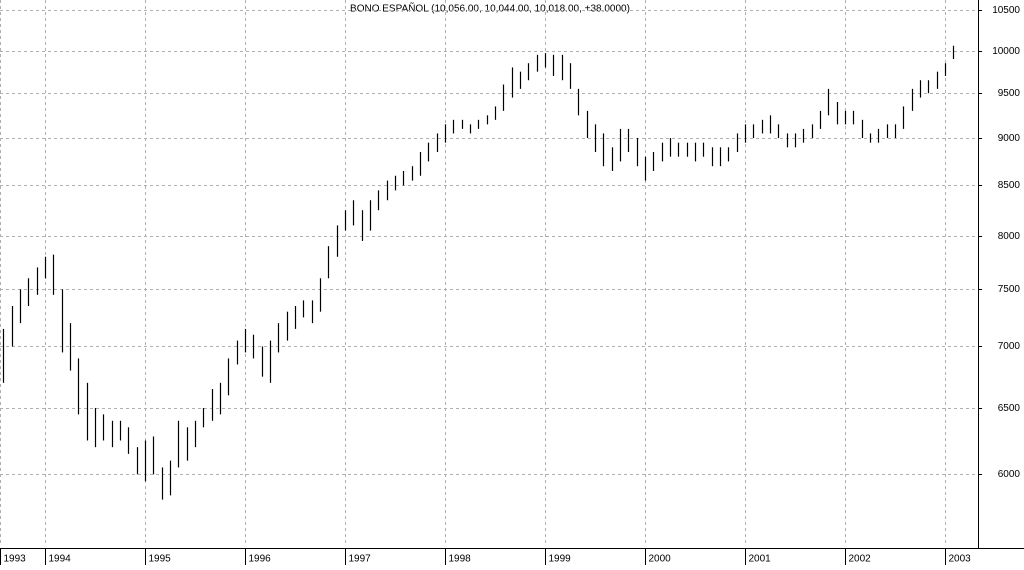  I want to click on x-tick-label: 2003, so click(960, 559).